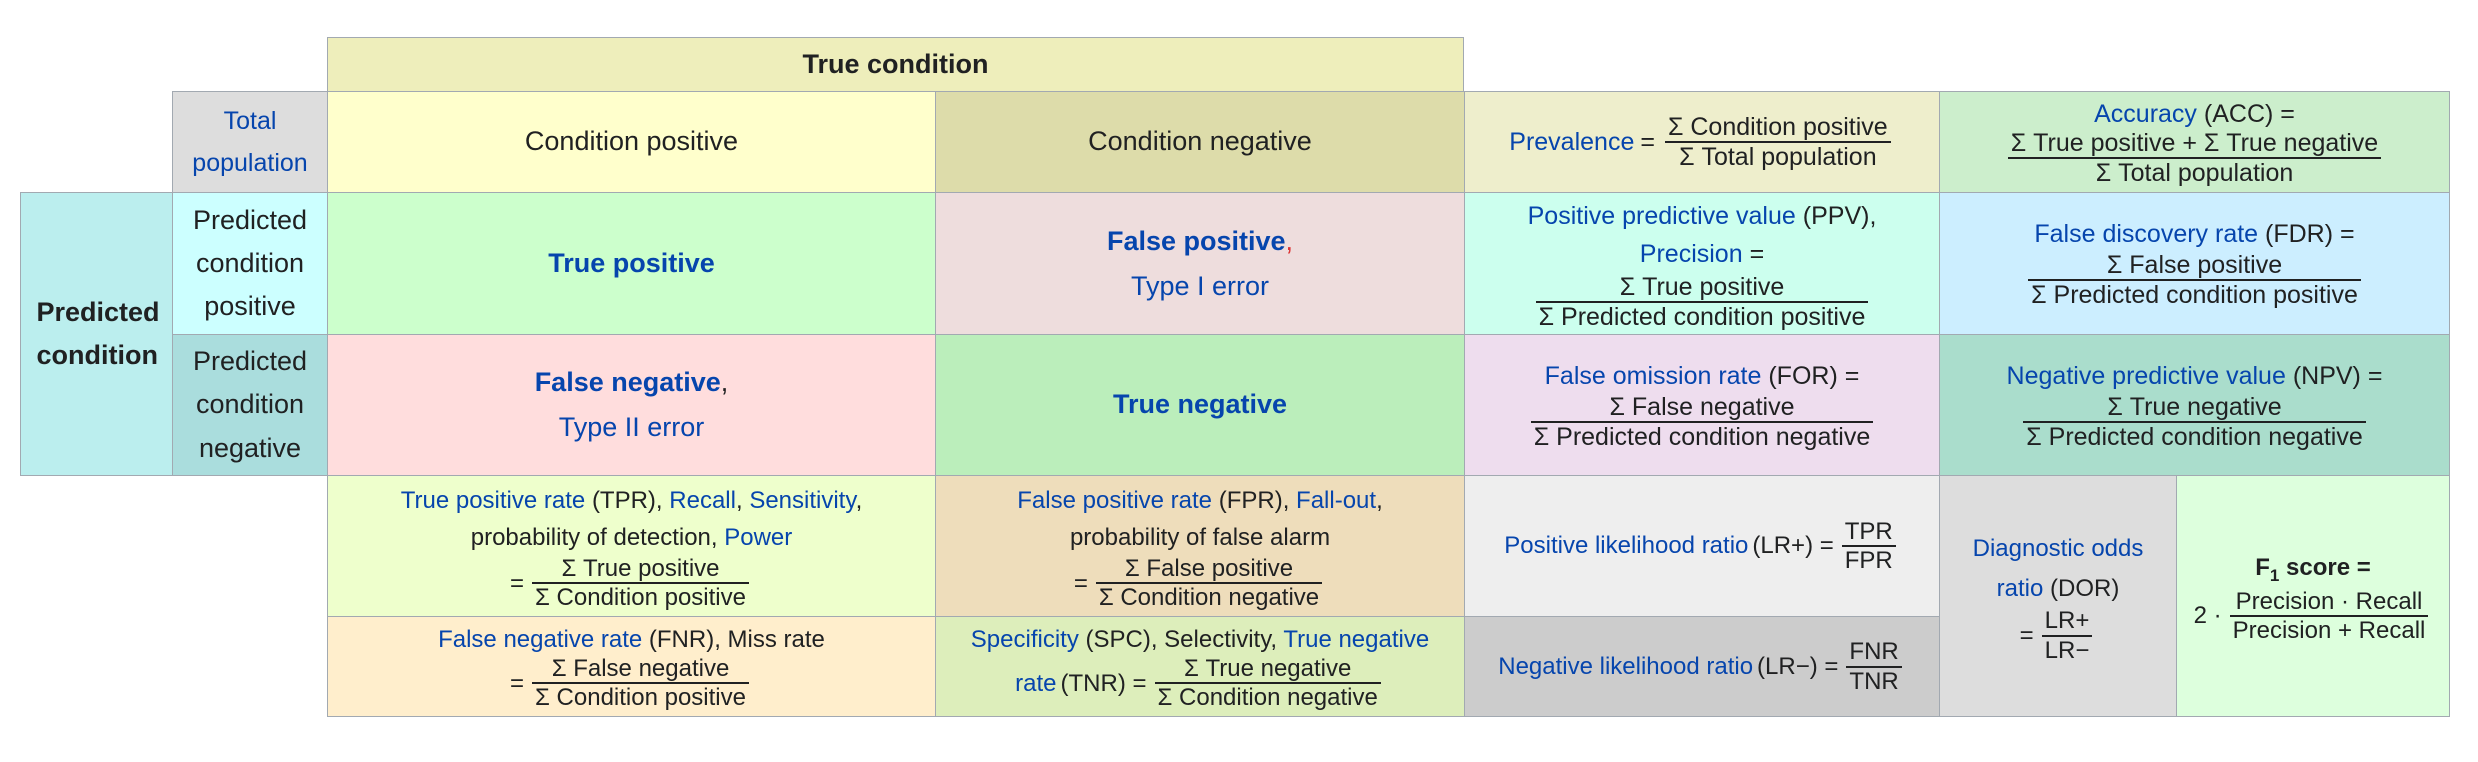  Describe the element at coordinates (2145, 113) in the screenshot. I see `accuracy-link: Accuracy` at that location.